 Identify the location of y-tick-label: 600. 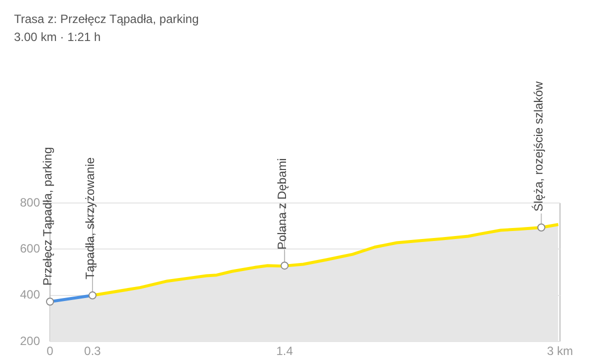
(30, 249).